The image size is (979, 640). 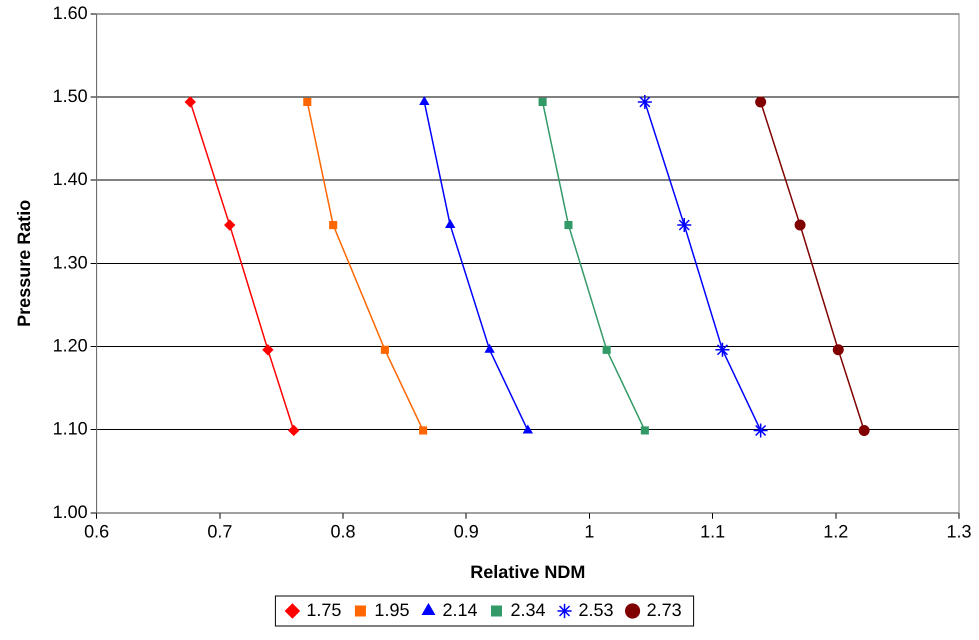 I want to click on x-tick-label: 0.6, so click(x=97, y=532).